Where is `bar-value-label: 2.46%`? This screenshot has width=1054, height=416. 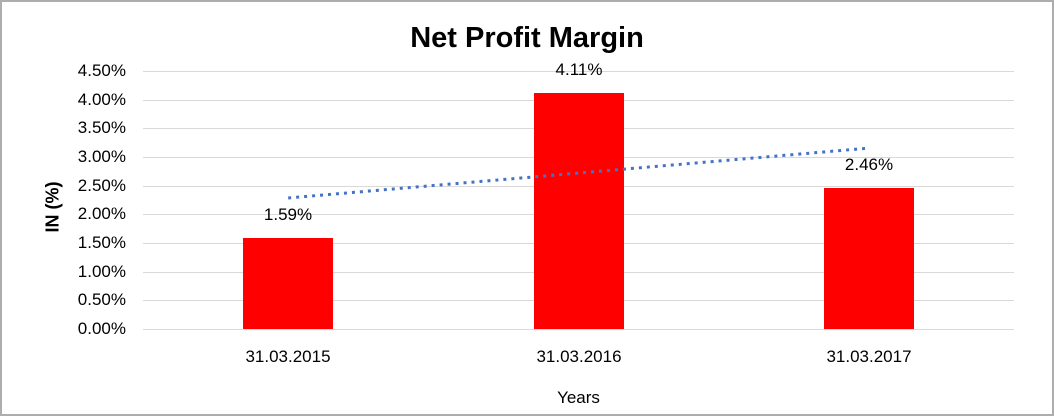 bar-value-label: 2.46% is located at coordinates (869, 164).